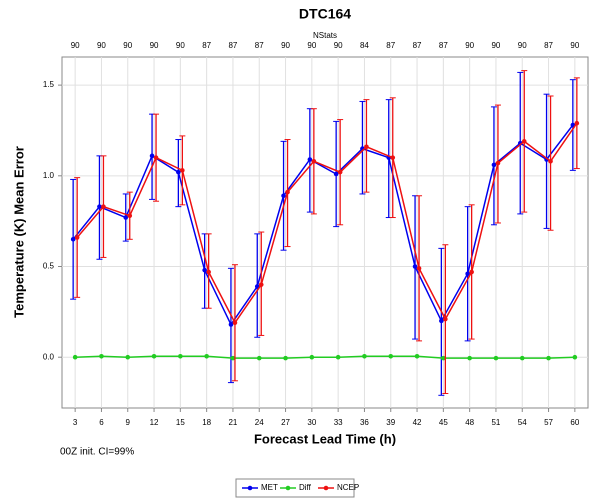 The height and width of the screenshot is (498, 594). What do you see at coordinates (285, 422) in the screenshot?
I see `x-tick-label: 27` at bounding box center [285, 422].